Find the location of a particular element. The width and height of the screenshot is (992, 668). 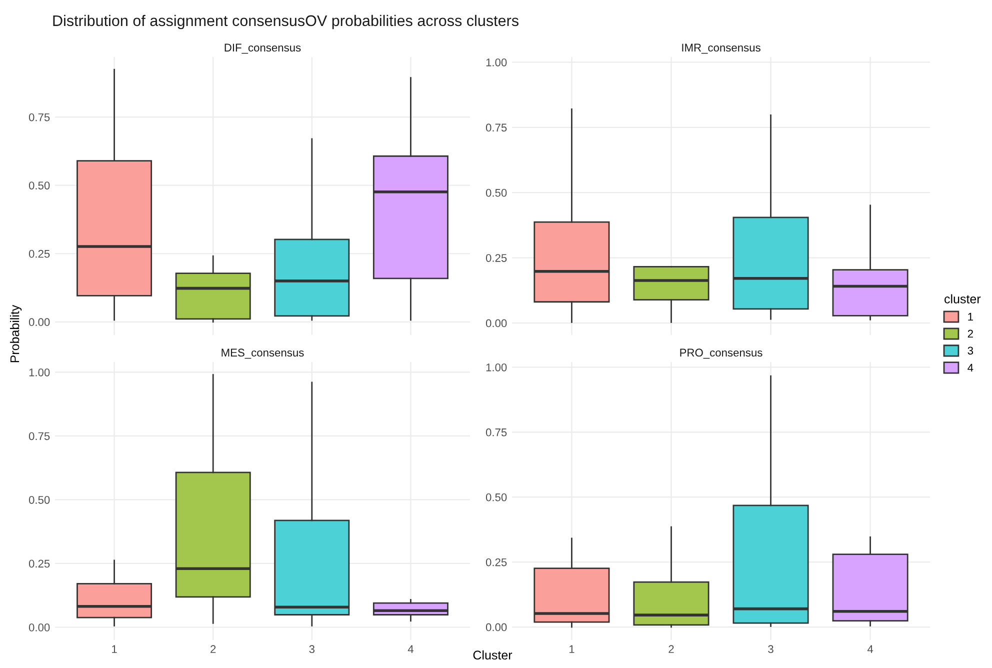

legend-label: 2 is located at coordinates (970, 334).